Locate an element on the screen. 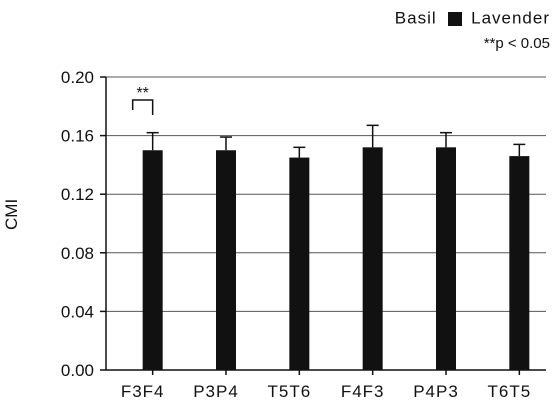  x-tick-label: F3F4 is located at coordinates (143, 391).